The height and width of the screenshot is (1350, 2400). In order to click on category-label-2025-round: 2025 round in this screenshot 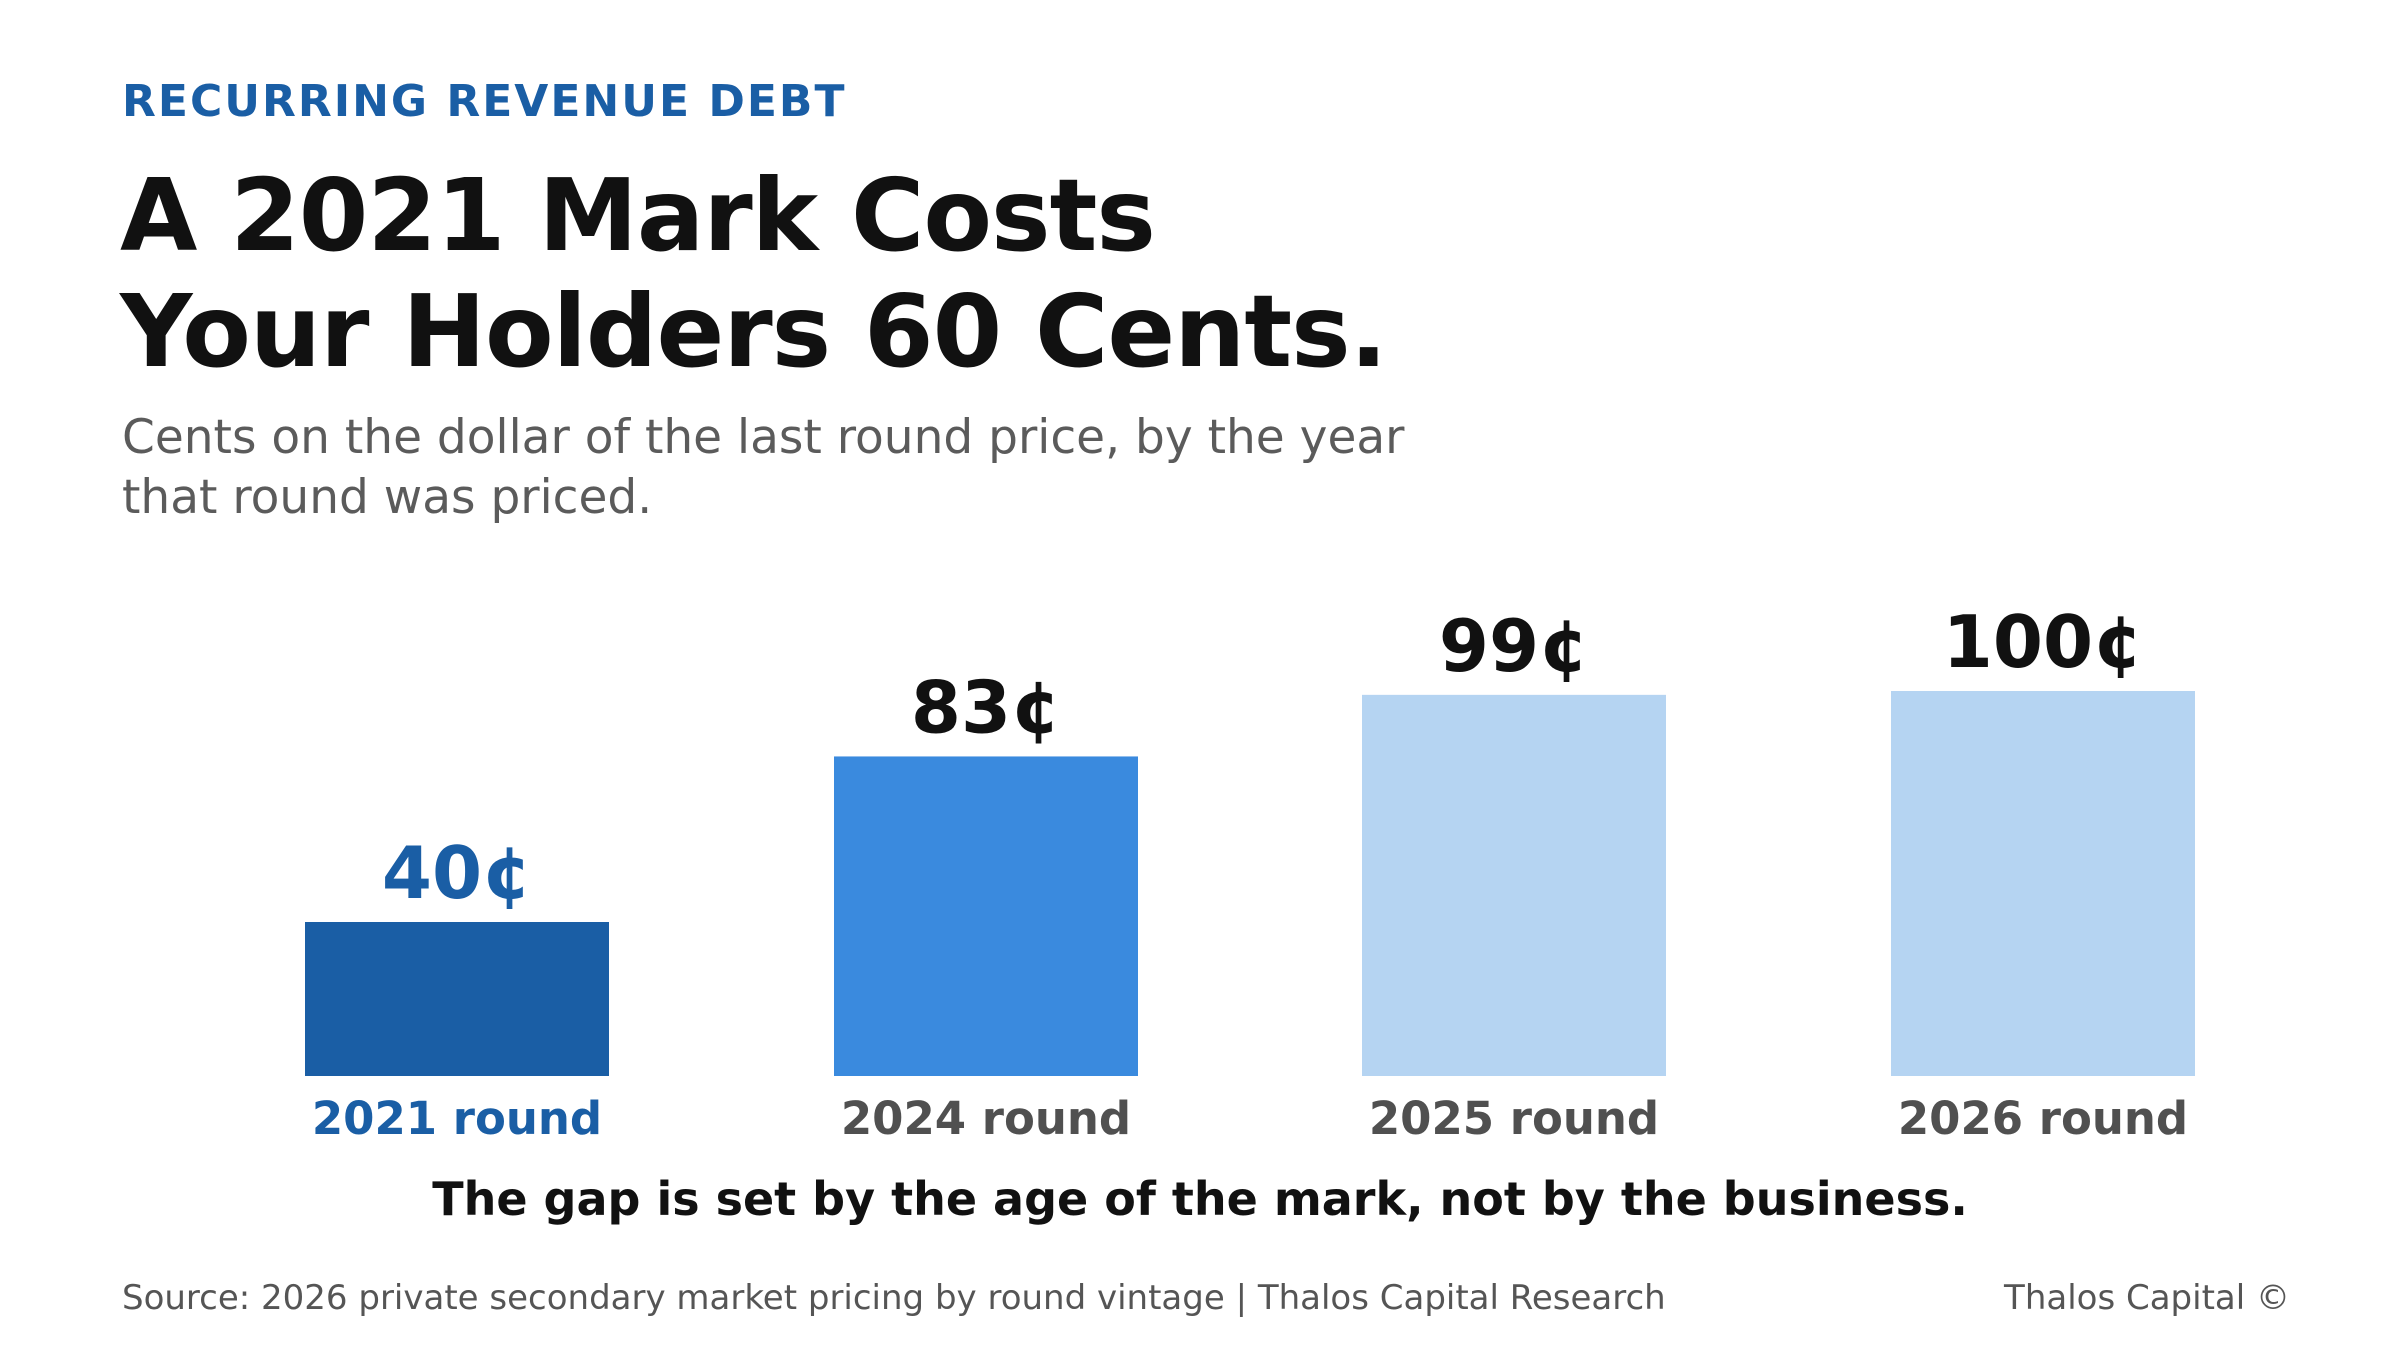, I will do `click(1514, 1118)`.